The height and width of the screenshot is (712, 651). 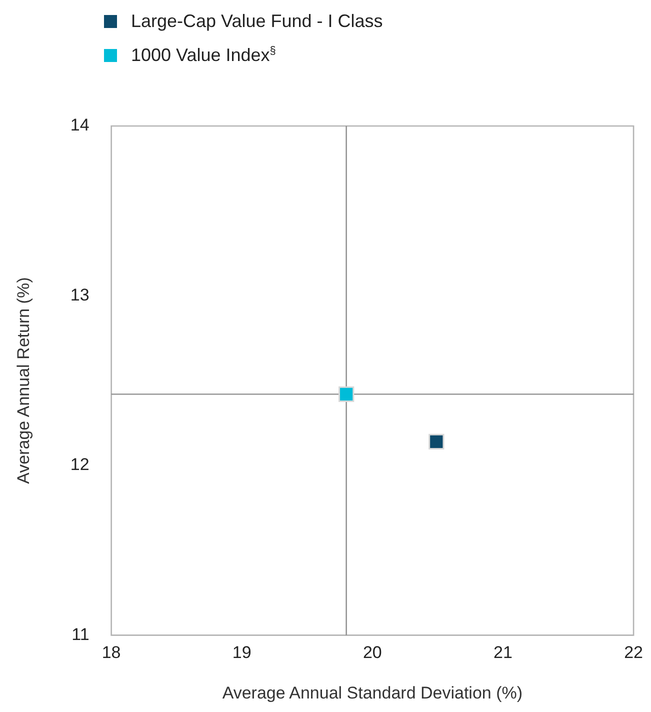 What do you see at coordinates (80, 464) in the screenshot?
I see `y-tick-label: 12` at bounding box center [80, 464].